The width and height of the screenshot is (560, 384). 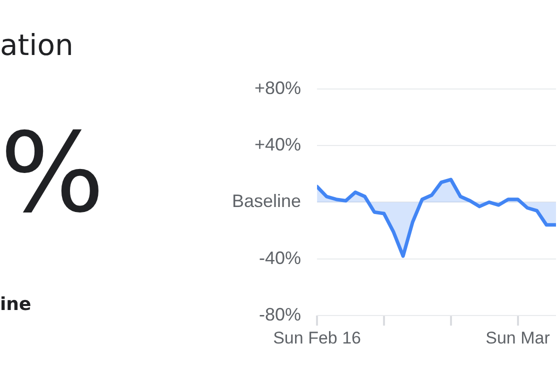 What do you see at coordinates (280, 314) in the screenshot?
I see `y-tick-label: -80%` at bounding box center [280, 314].